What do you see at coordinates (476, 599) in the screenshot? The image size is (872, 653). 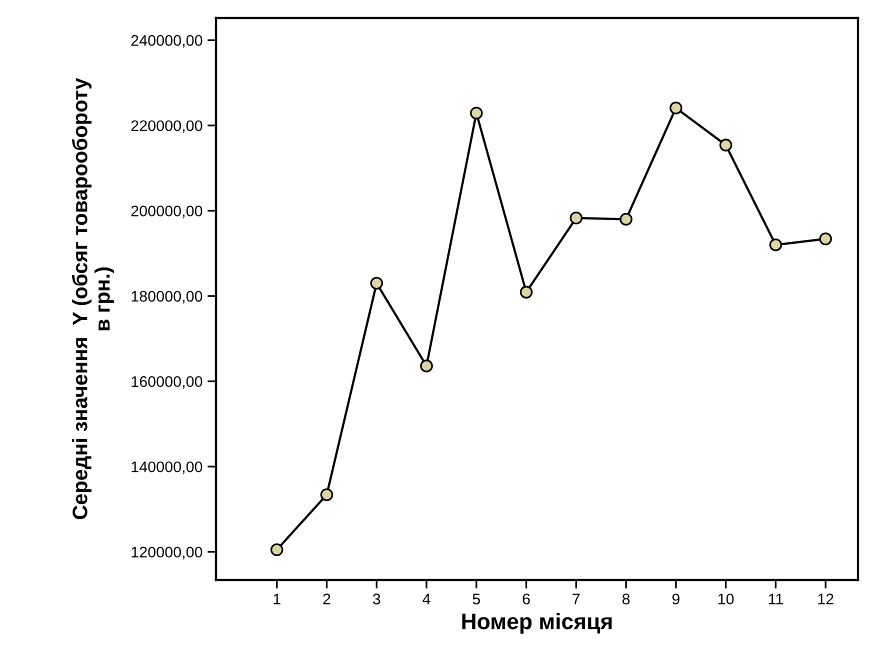 I see `x-tick-label: 5` at bounding box center [476, 599].